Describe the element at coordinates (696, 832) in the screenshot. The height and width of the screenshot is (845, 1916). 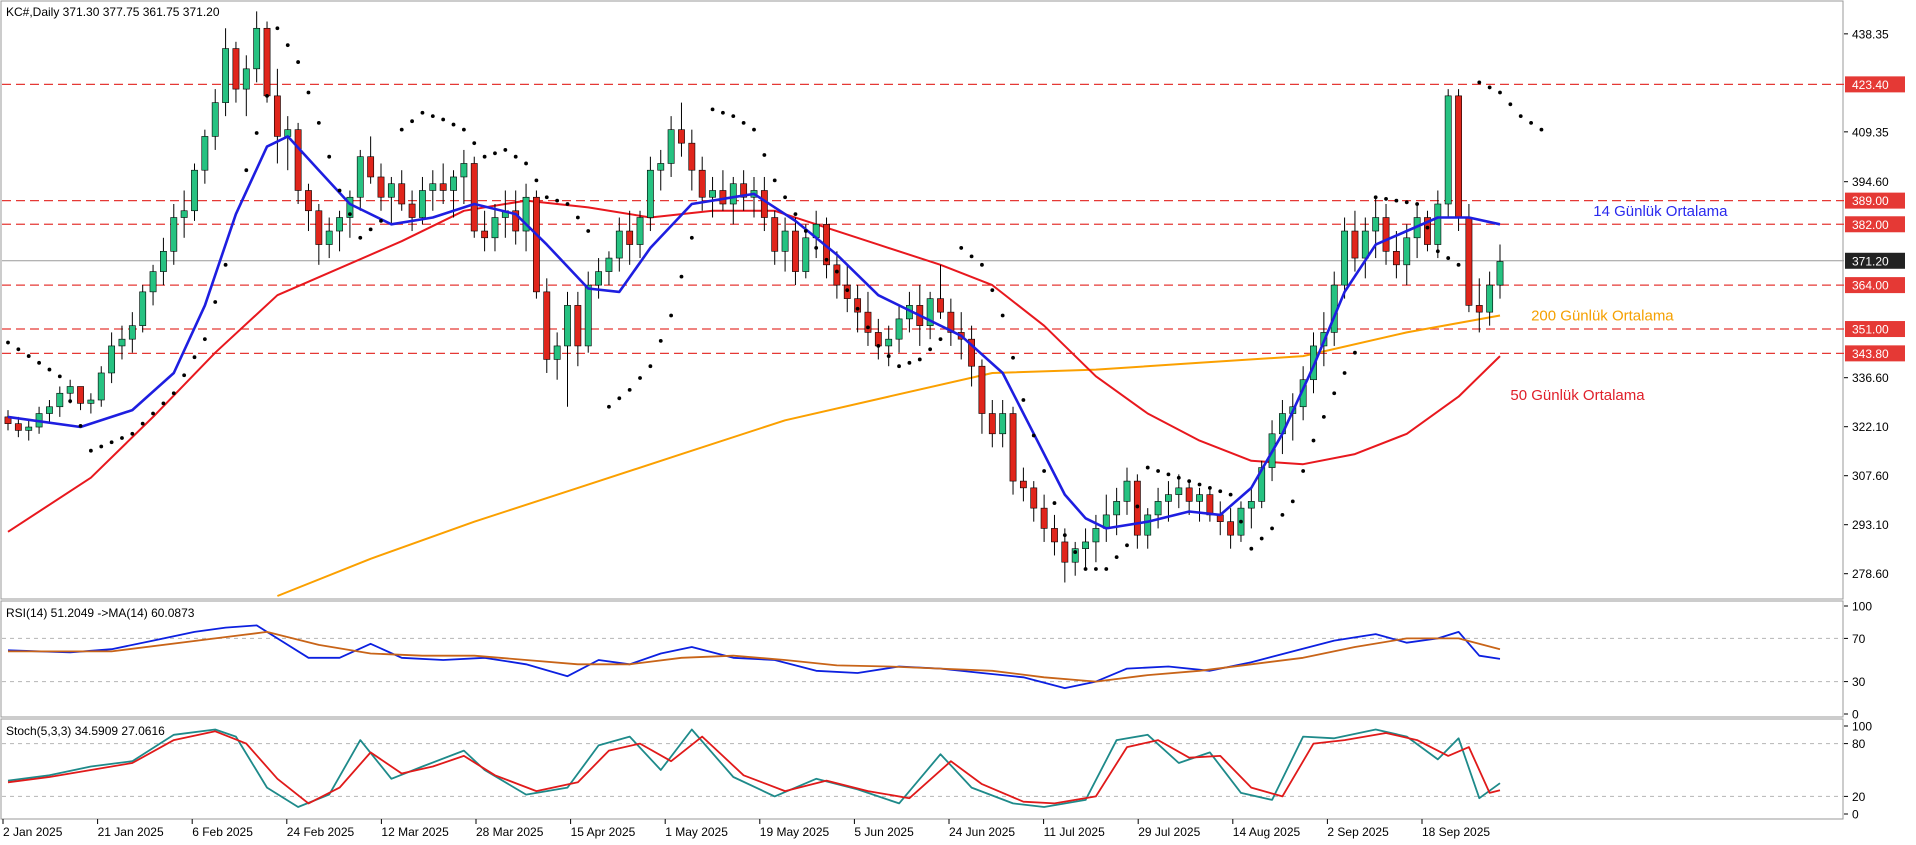
I see `time-tick-label: 1 May 2025` at that location.